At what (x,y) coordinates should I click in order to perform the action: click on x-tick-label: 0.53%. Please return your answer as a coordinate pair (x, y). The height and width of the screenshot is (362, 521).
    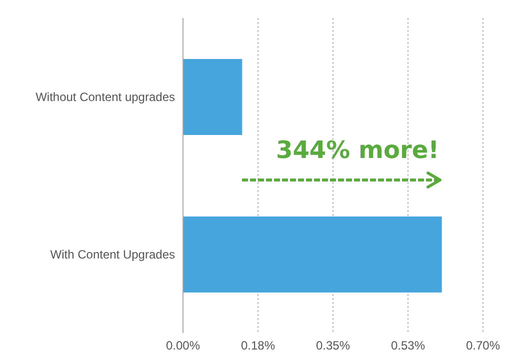
    Looking at the image, I should click on (408, 345).